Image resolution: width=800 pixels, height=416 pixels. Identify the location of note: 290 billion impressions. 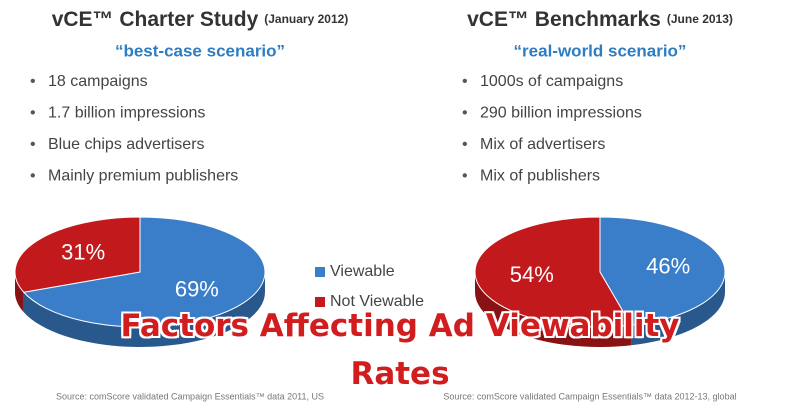
(561, 113).